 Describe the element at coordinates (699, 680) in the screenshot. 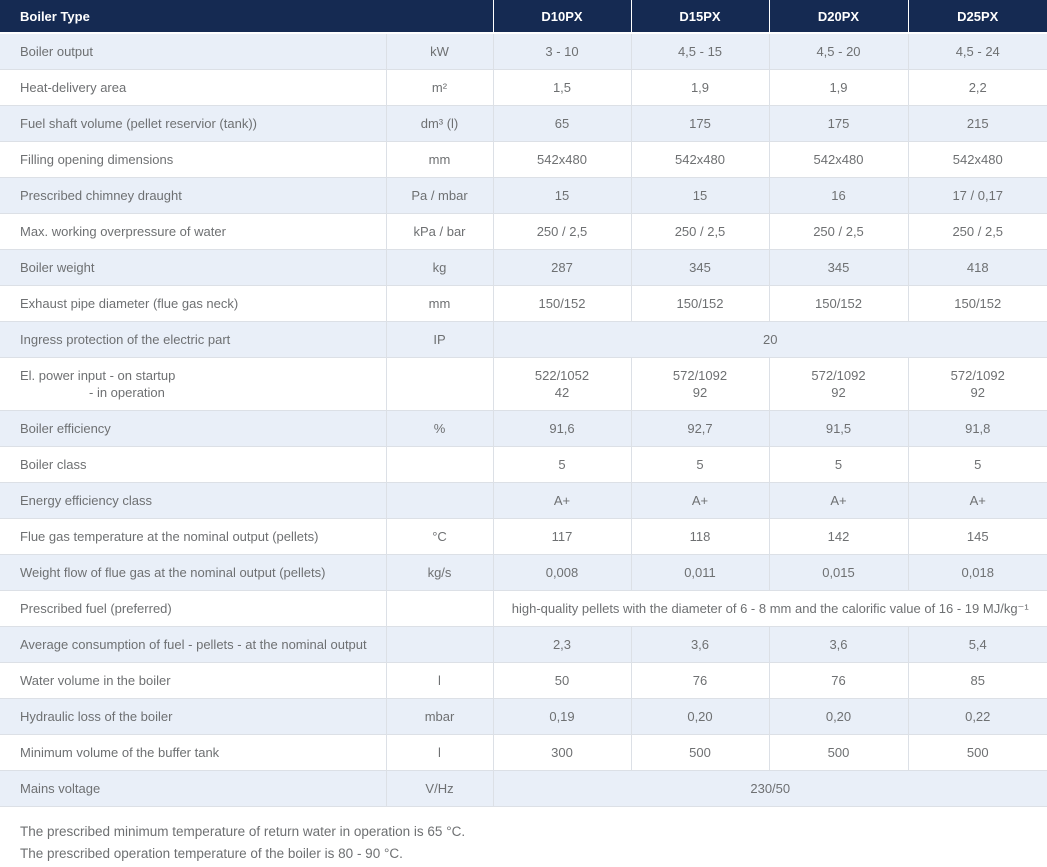

I see `cell-value: 76` at that location.